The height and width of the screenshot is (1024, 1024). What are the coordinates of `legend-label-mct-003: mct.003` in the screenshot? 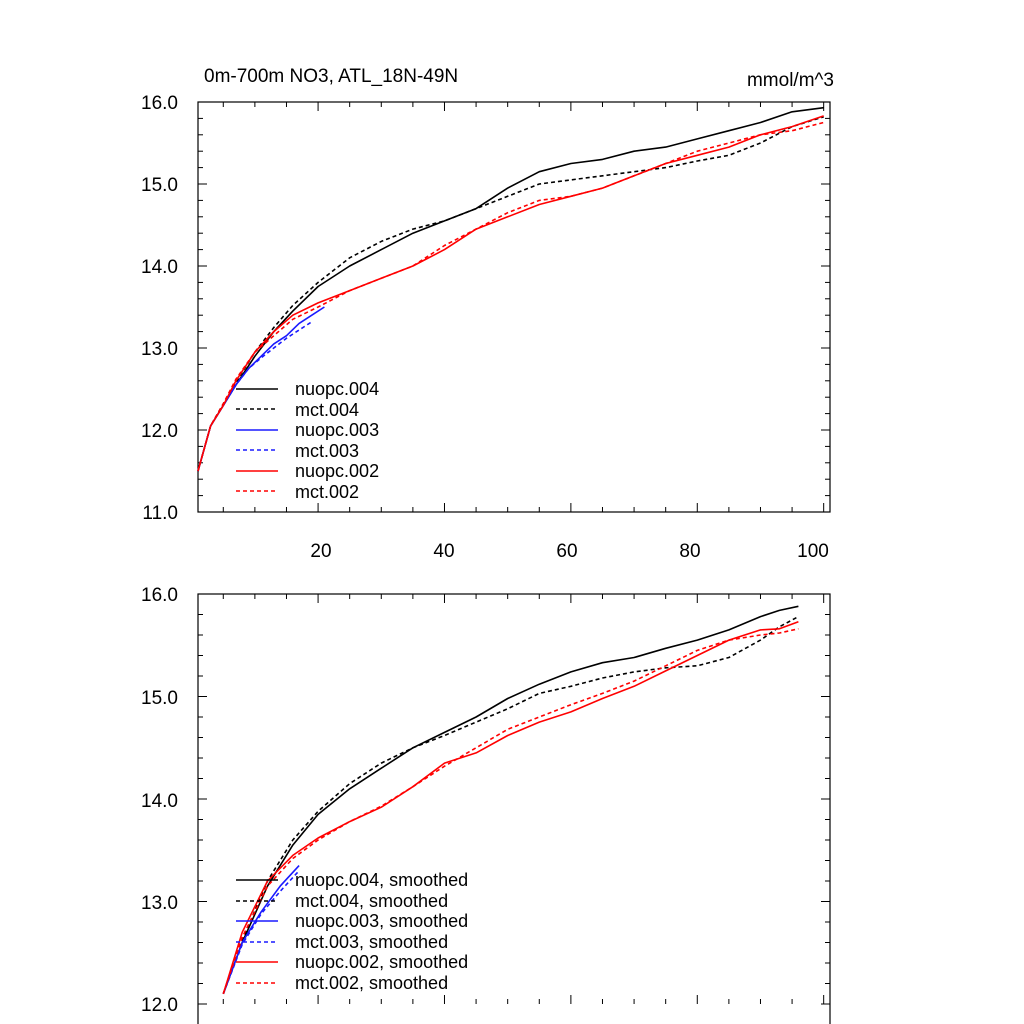 It's located at (327, 451).